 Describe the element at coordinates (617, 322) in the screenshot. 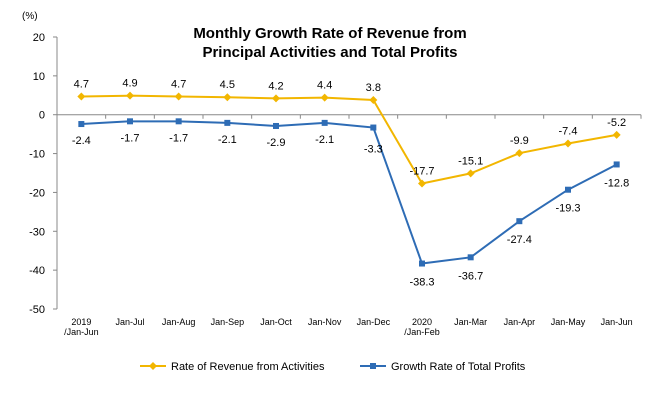

I see `x-tick-label: Jan-Jun` at that location.